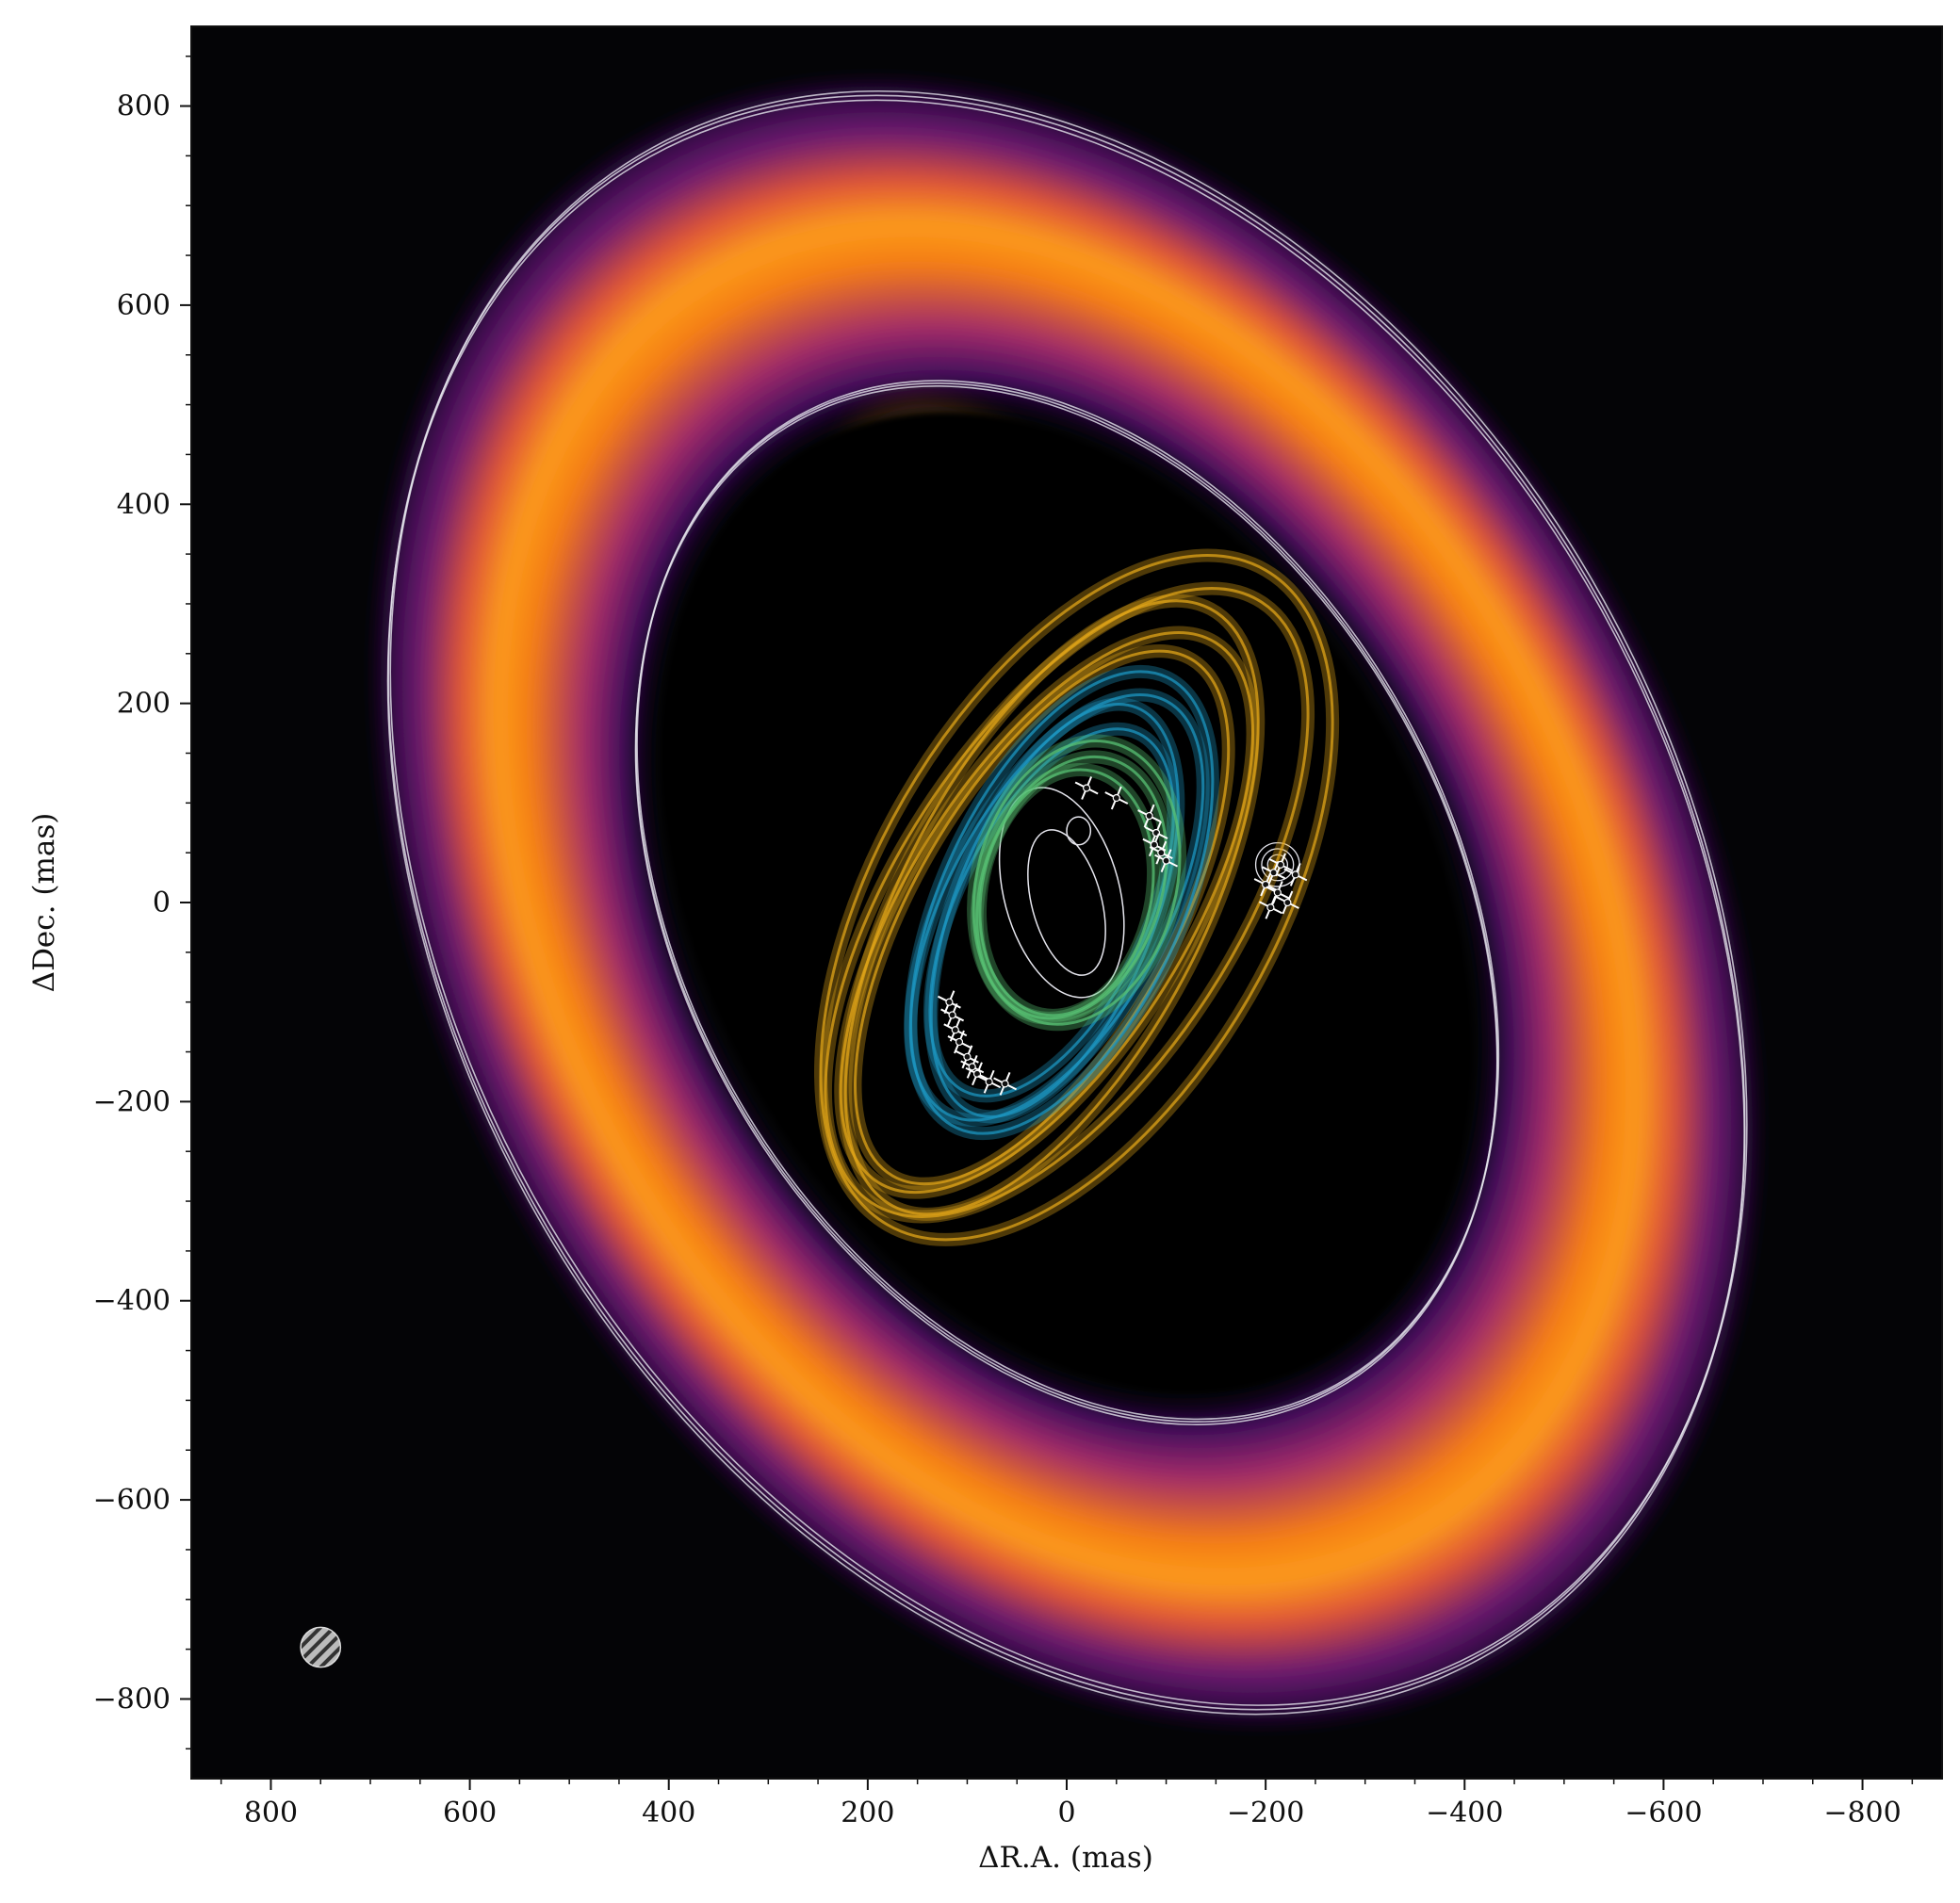 The height and width of the screenshot is (1903, 1960). Describe the element at coordinates (44, 903) in the screenshot. I see `y-axis-label: ΔDec. (mas)` at that location.